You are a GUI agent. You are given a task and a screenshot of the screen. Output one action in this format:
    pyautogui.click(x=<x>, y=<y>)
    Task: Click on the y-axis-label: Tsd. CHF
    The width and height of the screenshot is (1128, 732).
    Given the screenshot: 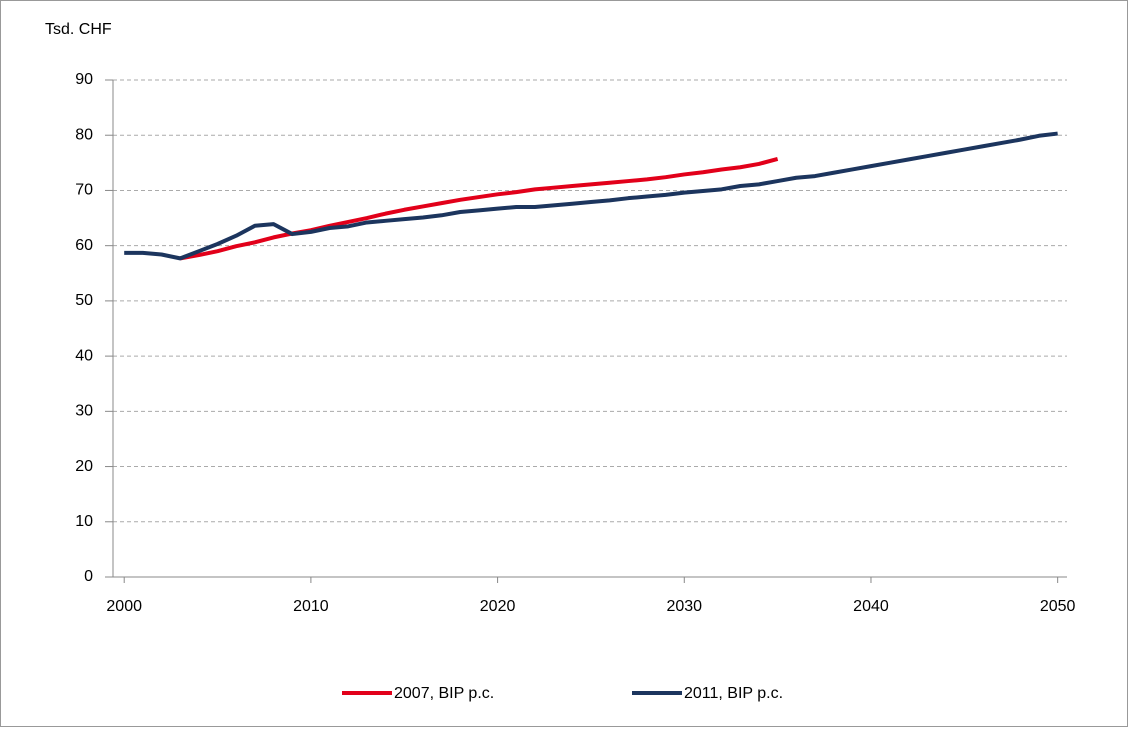 What is the action you would take?
    pyautogui.click(x=78, y=29)
    